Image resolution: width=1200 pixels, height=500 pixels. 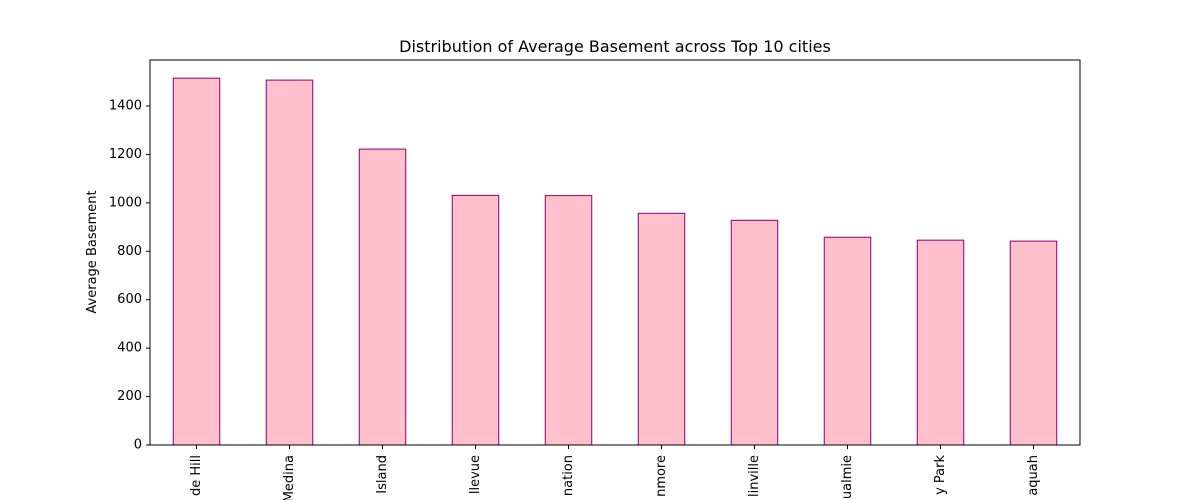 I want to click on y-tick-label-5: 1000, so click(x=125, y=202).